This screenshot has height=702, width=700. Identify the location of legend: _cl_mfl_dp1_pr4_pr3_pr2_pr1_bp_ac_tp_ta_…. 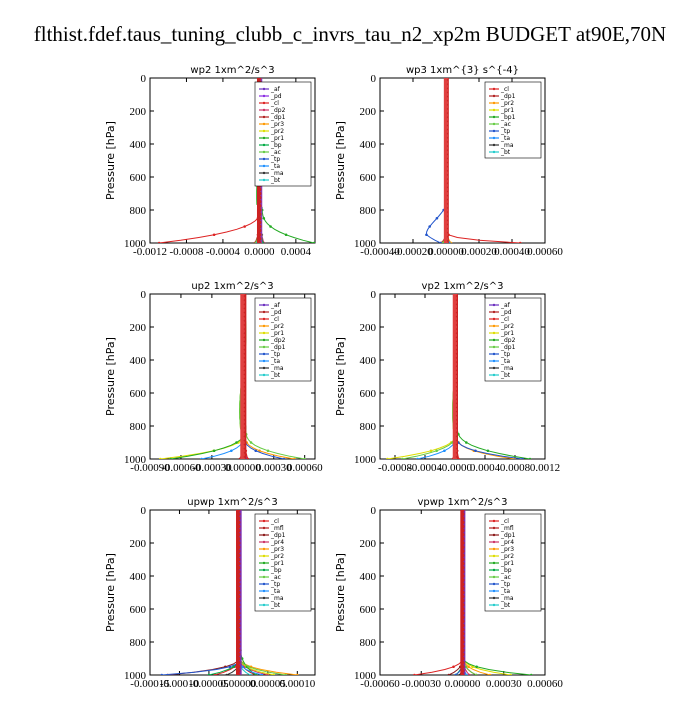
(513, 562).